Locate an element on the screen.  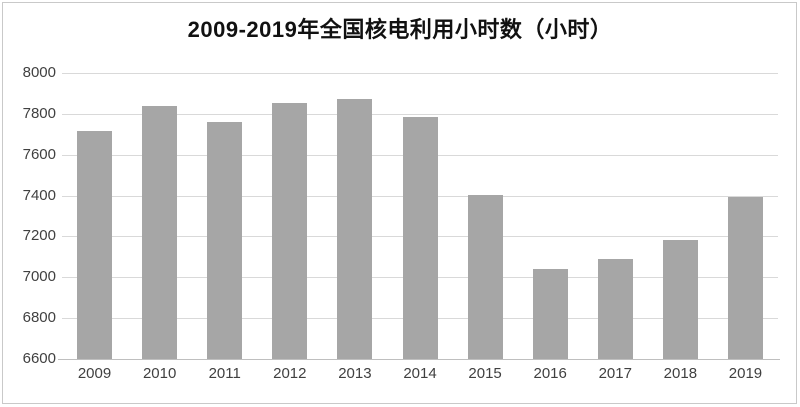
x-tick-label: 2013 is located at coordinates (355, 373).